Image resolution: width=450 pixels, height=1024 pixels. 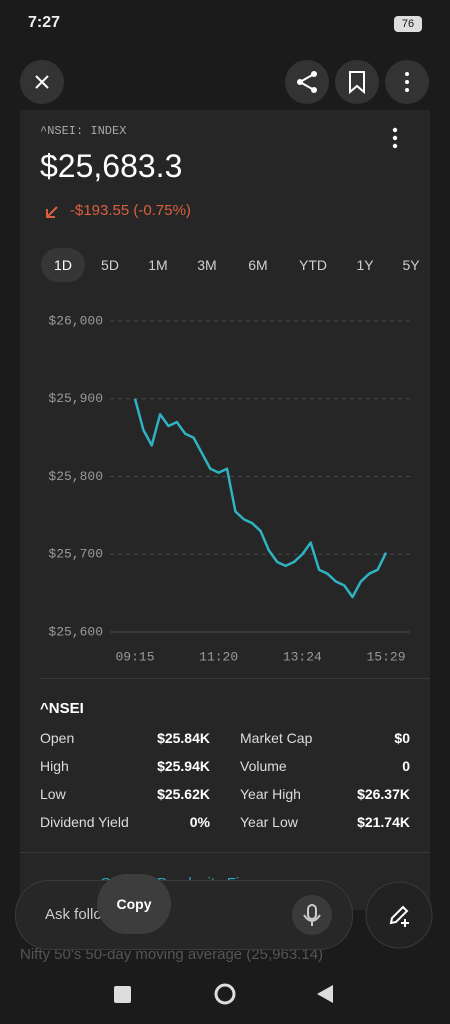 I want to click on range-tab: 6M, so click(x=258, y=265).